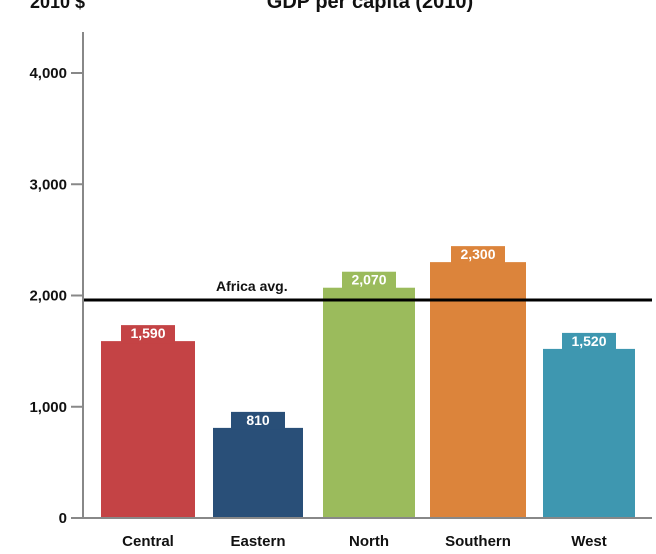  Describe the element at coordinates (258, 472) in the screenshot. I see `bar-eastern` at that location.